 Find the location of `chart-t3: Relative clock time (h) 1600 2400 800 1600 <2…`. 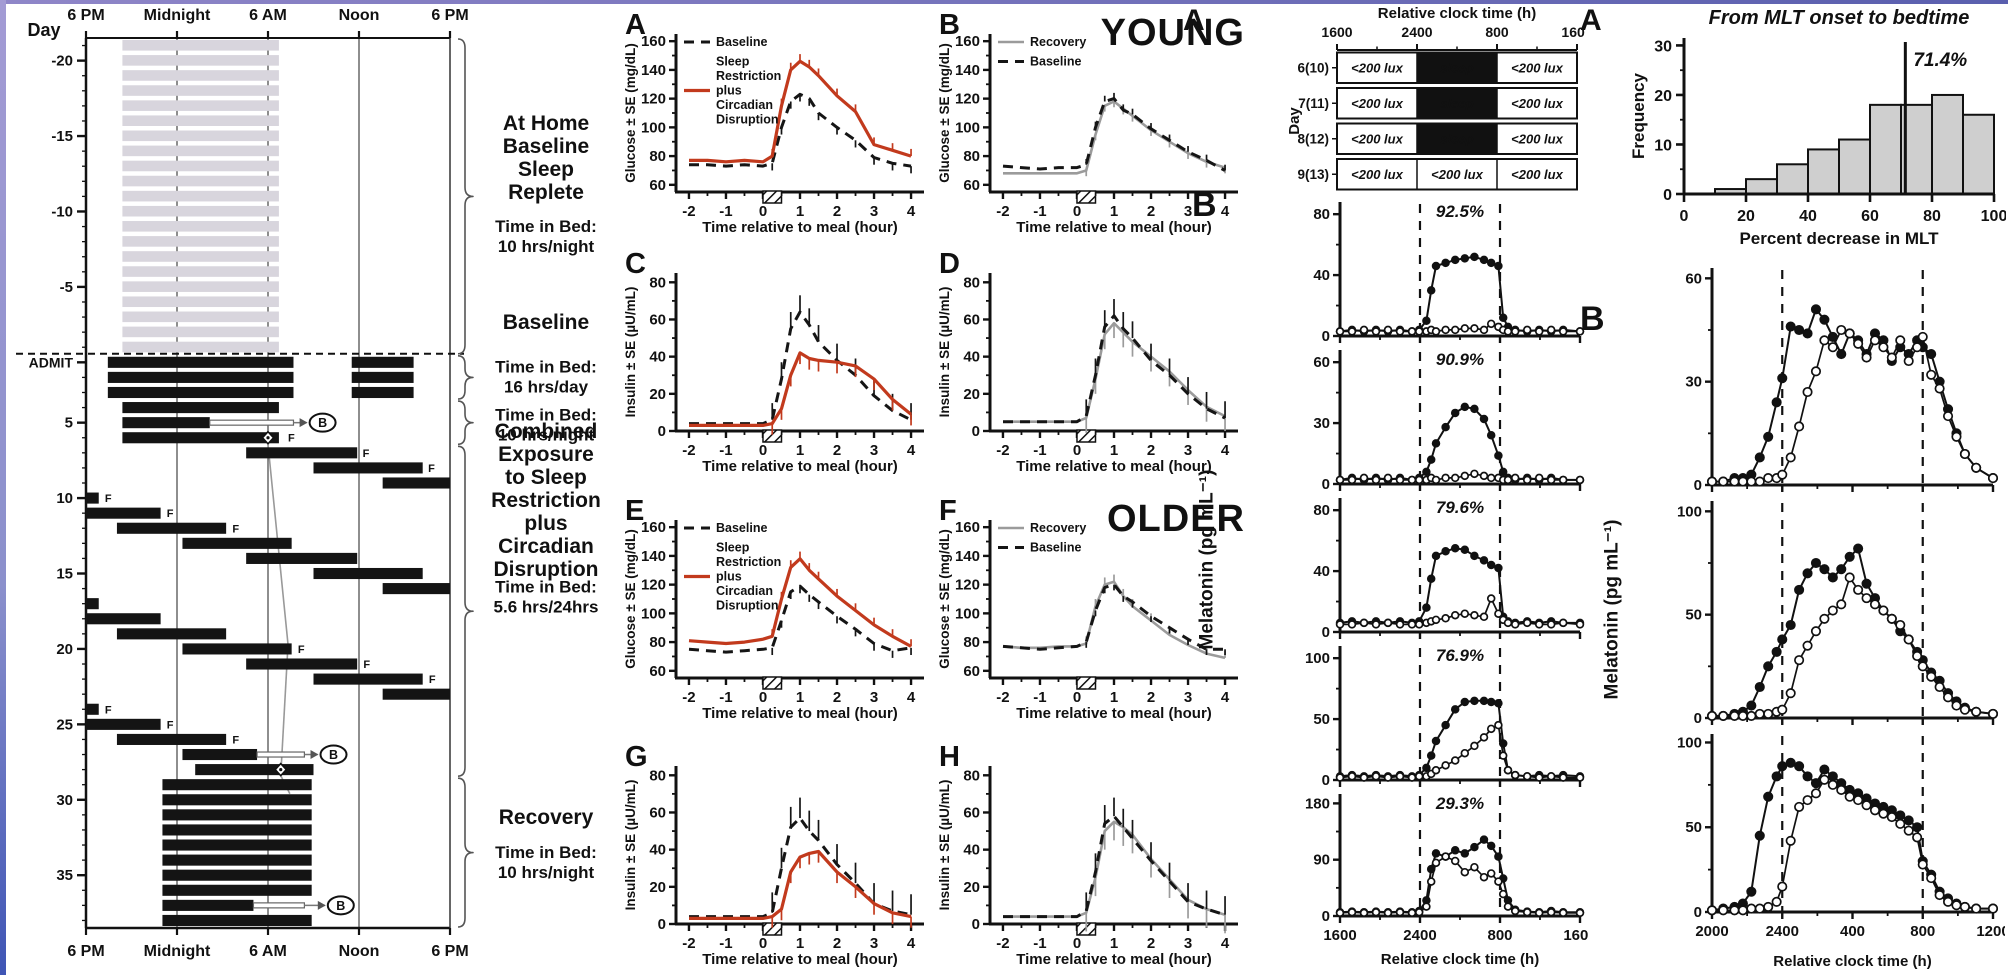

chart-t3: Relative clock time (h) 1600 2400 800 1600 <2… is located at coordinates (1439, 98).